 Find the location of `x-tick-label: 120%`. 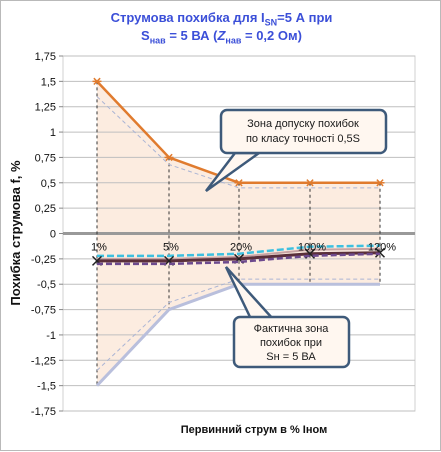

x-tick-label: 120% is located at coordinates (382, 248).